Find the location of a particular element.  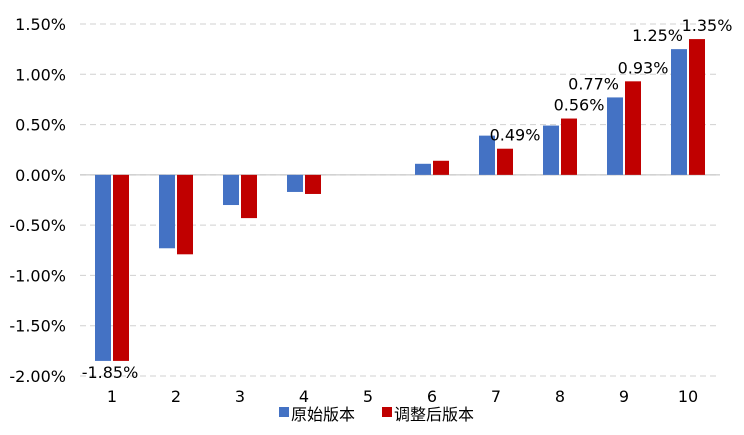

data-label: 0.93% is located at coordinates (643, 67).